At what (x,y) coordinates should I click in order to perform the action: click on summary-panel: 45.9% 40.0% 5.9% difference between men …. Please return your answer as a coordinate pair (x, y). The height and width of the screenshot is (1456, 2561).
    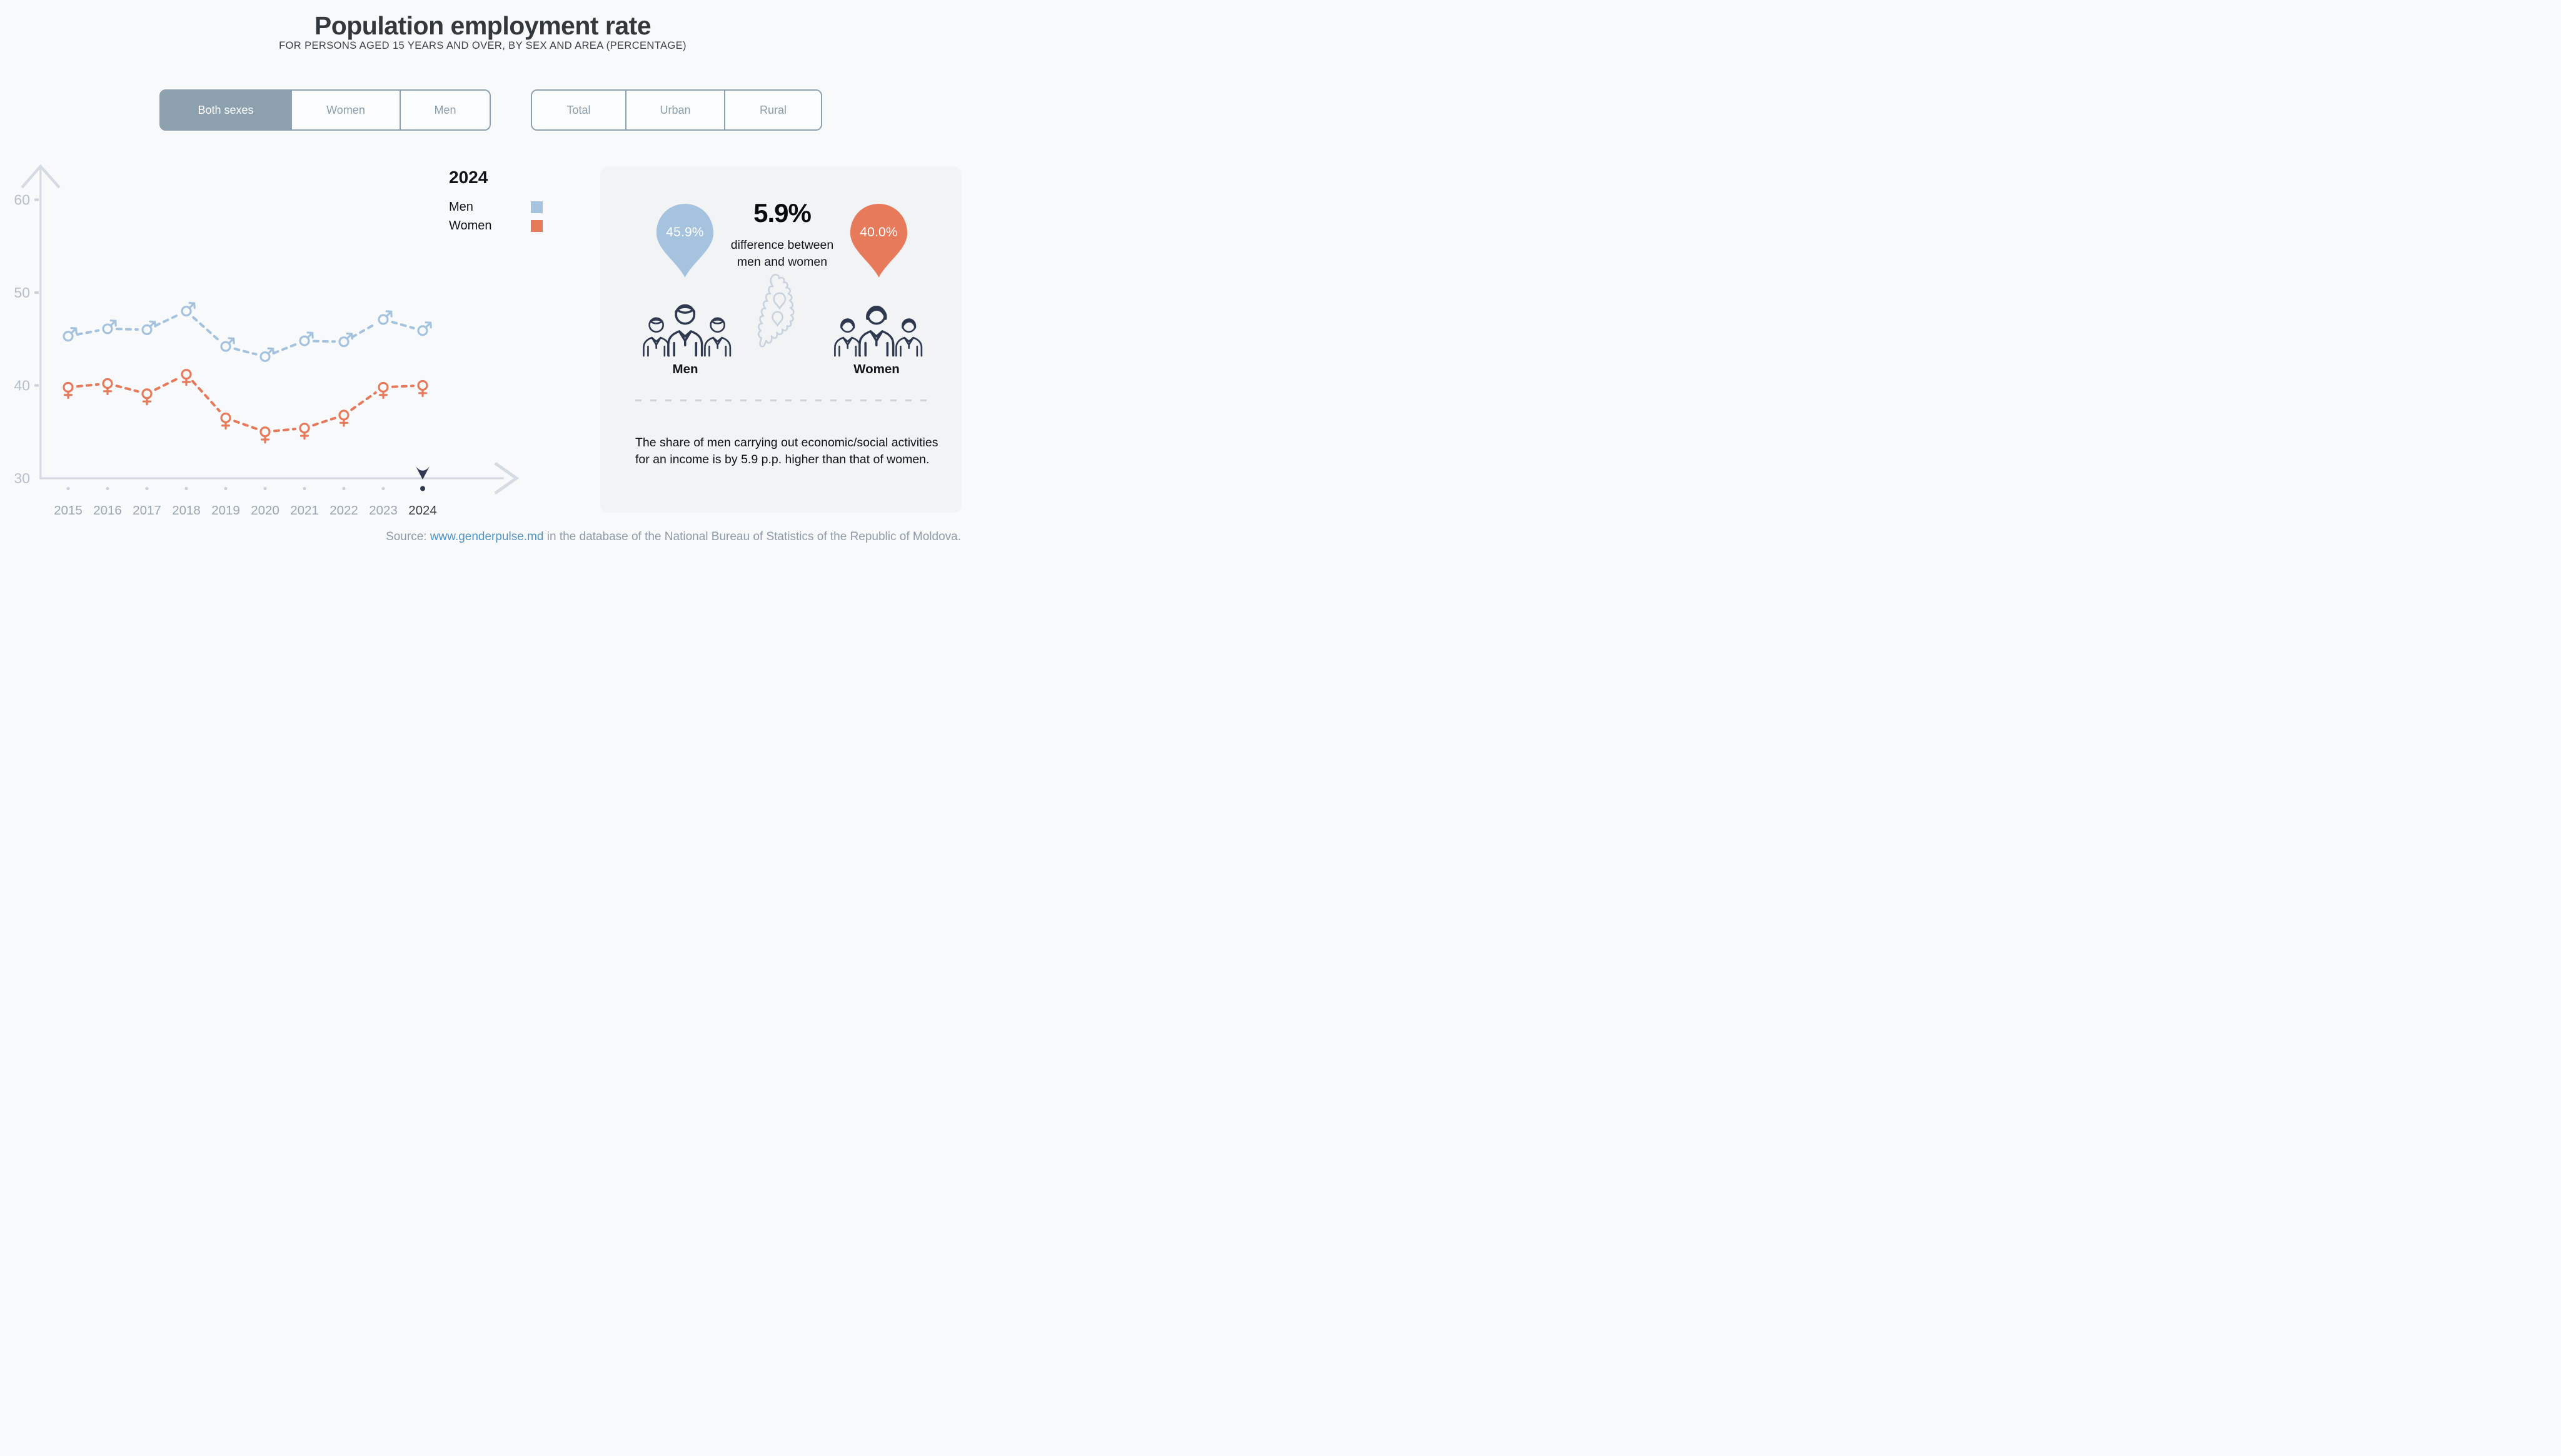
    Looking at the image, I should click on (781, 340).